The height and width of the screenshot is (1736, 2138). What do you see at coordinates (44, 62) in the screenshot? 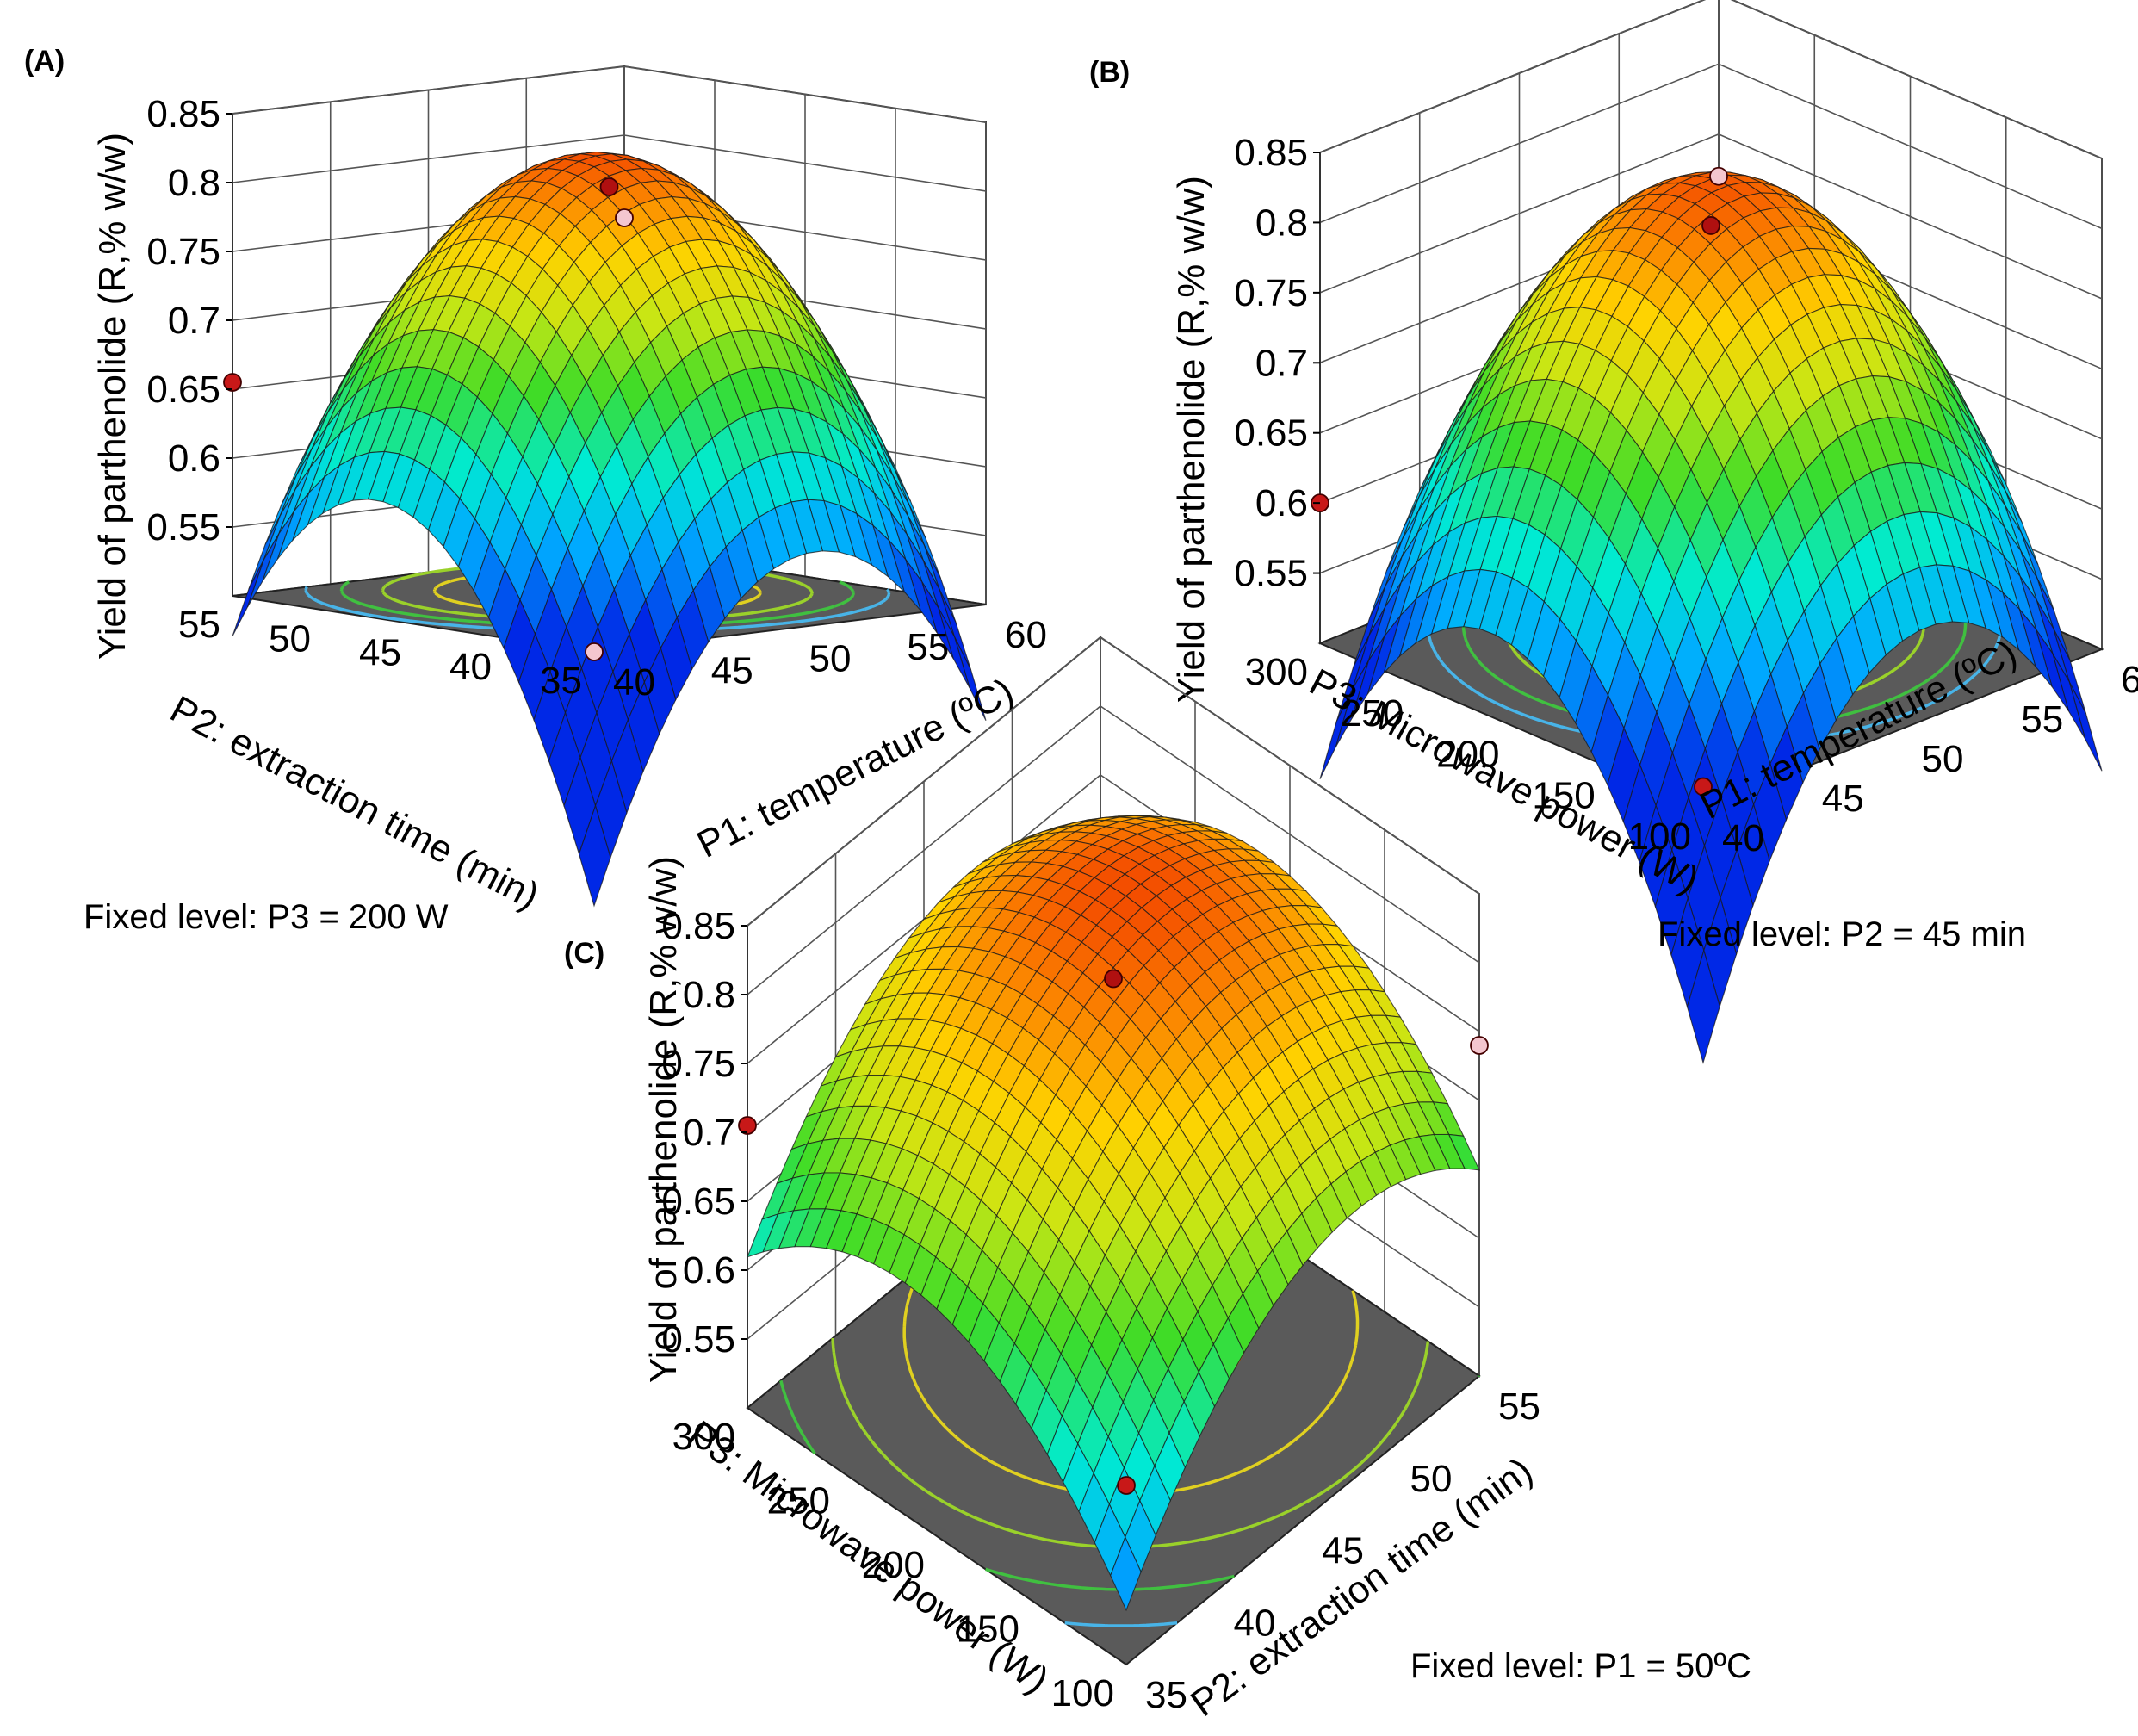
I see `panel-label: (A)` at bounding box center [44, 62].